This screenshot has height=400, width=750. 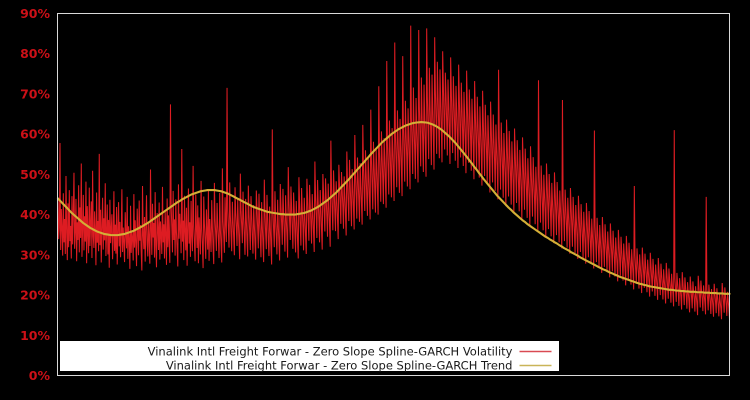 I want to click on y-axis-tick-labels: 0% 10% 20% 30% 40% 50% 60% 70% 80% 90%, so click(x=35, y=194).